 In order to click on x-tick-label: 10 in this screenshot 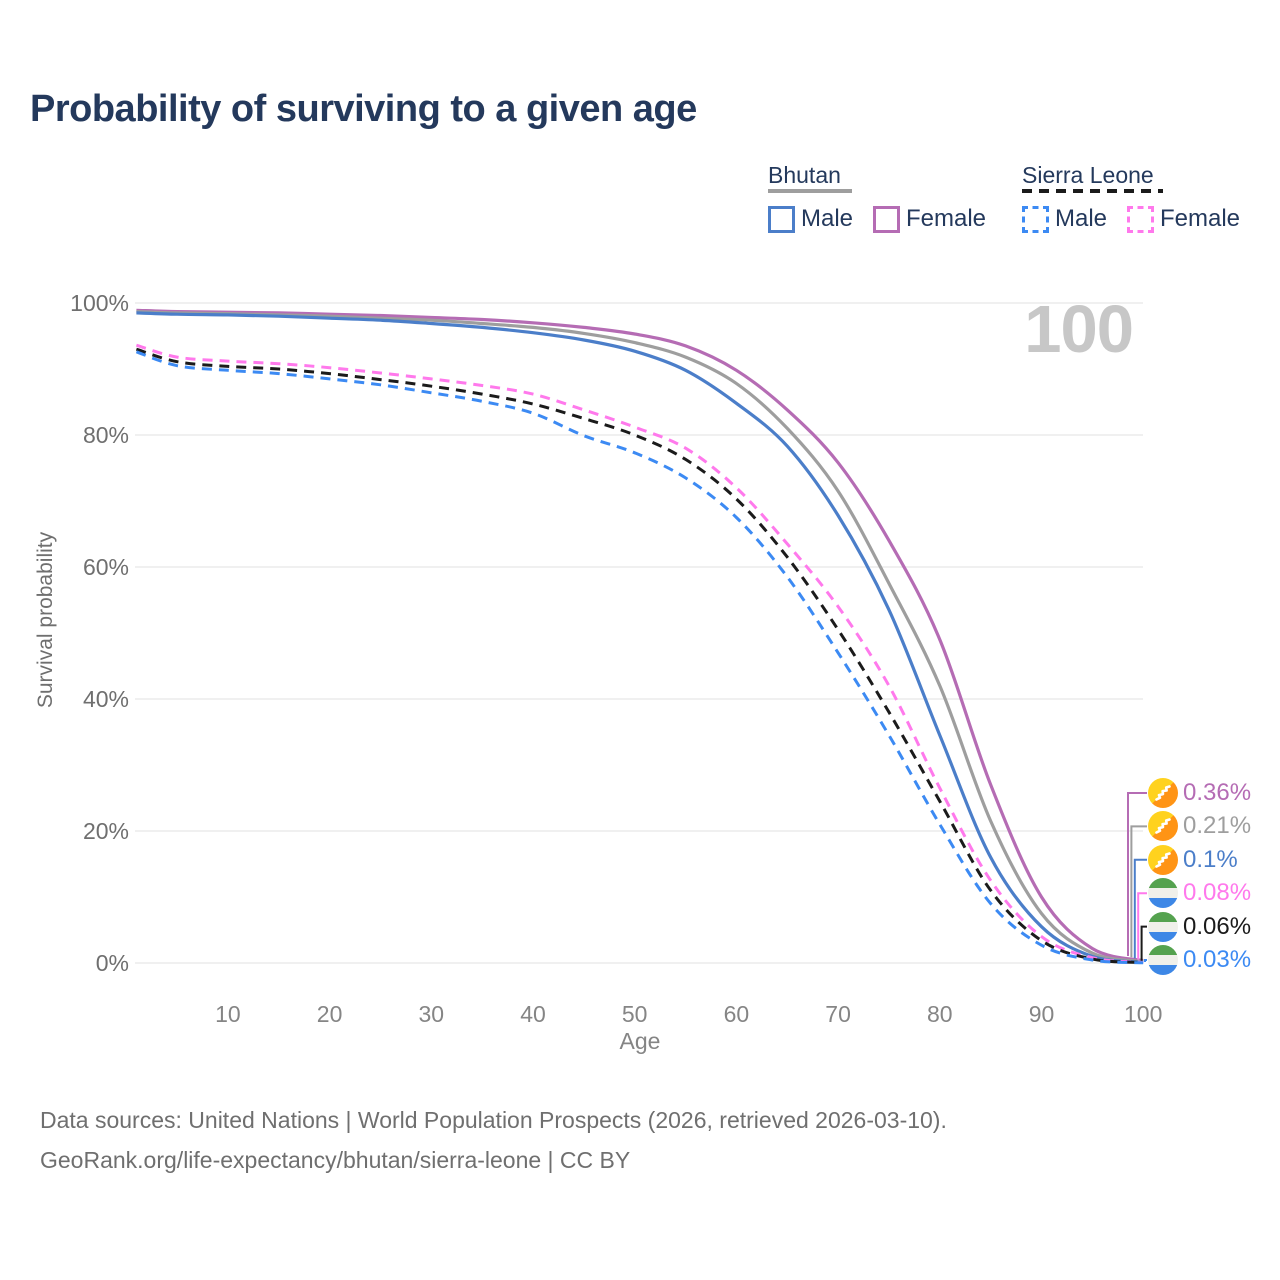, I will do `click(228, 1014)`.